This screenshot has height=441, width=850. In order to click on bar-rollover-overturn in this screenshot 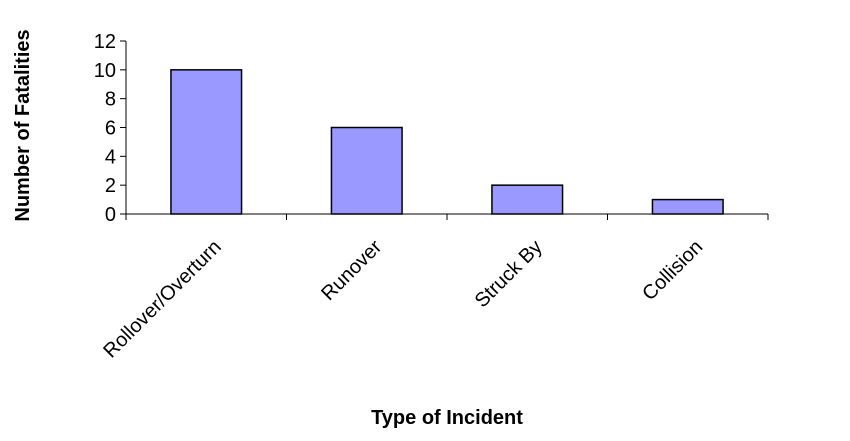, I will do `click(206, 142)`.